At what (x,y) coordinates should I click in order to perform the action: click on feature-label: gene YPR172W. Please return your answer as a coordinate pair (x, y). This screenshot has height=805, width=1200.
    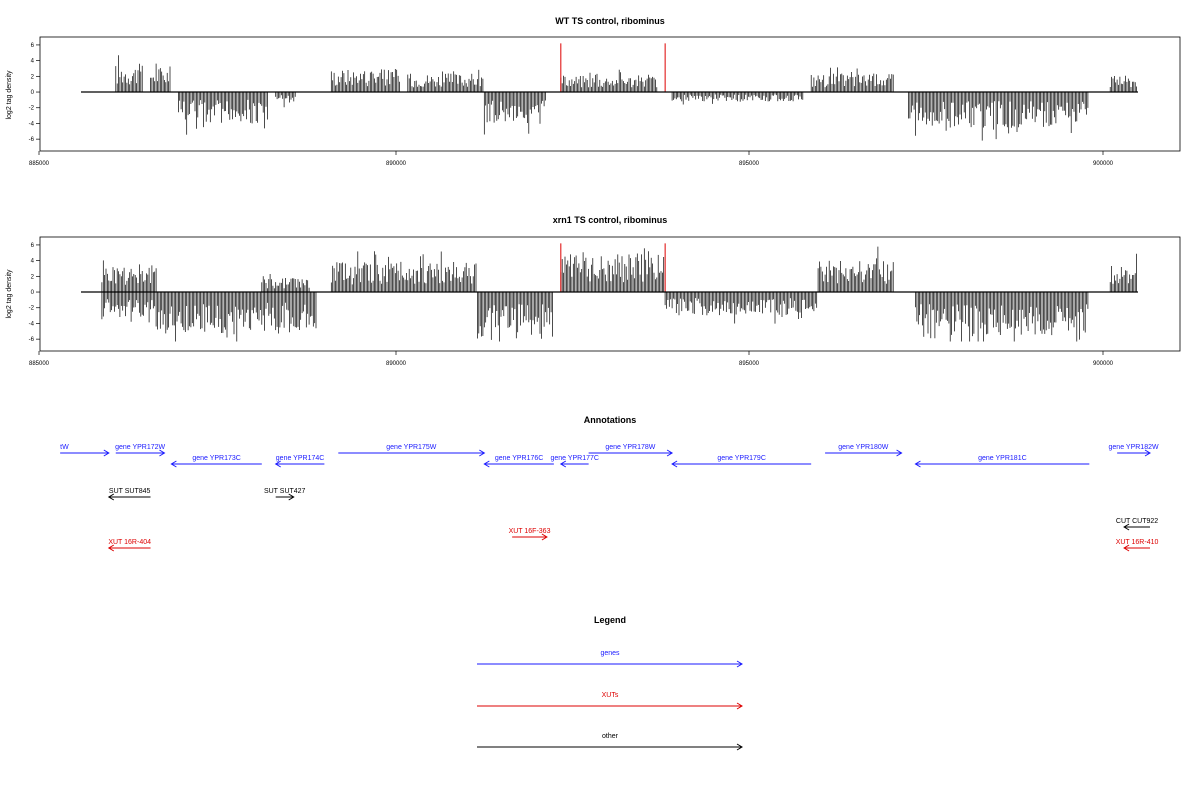
    Looking at the image, I should click on (140, 447).